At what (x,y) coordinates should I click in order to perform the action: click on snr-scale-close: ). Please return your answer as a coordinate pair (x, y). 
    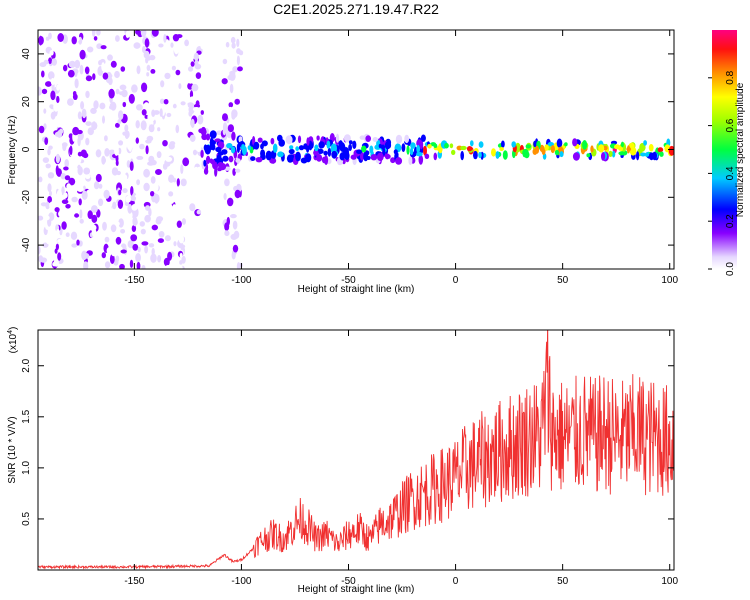
    Looking at the image, I should click on (13, 328).